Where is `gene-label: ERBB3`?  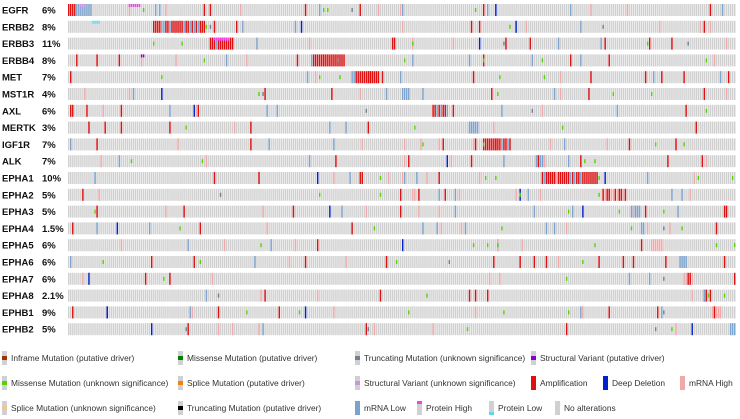 gene-label: ERBB3 is located at coordinates (18, 44).